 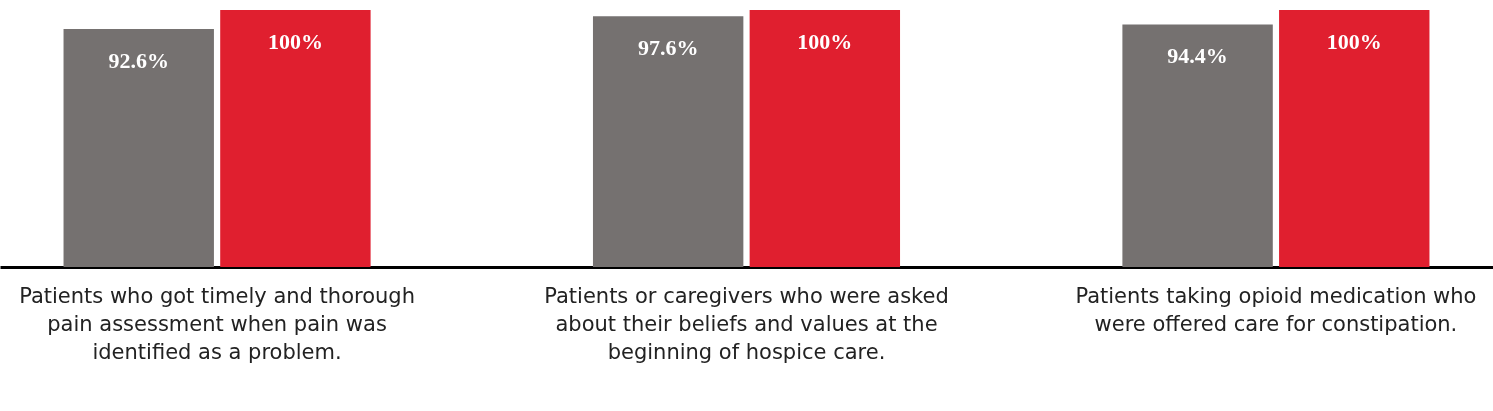 I want to click on x-tick-label: Patients or caregivers who were asked about their beliefs and values at the beginning of hospice care., so click(x=746, y=323).